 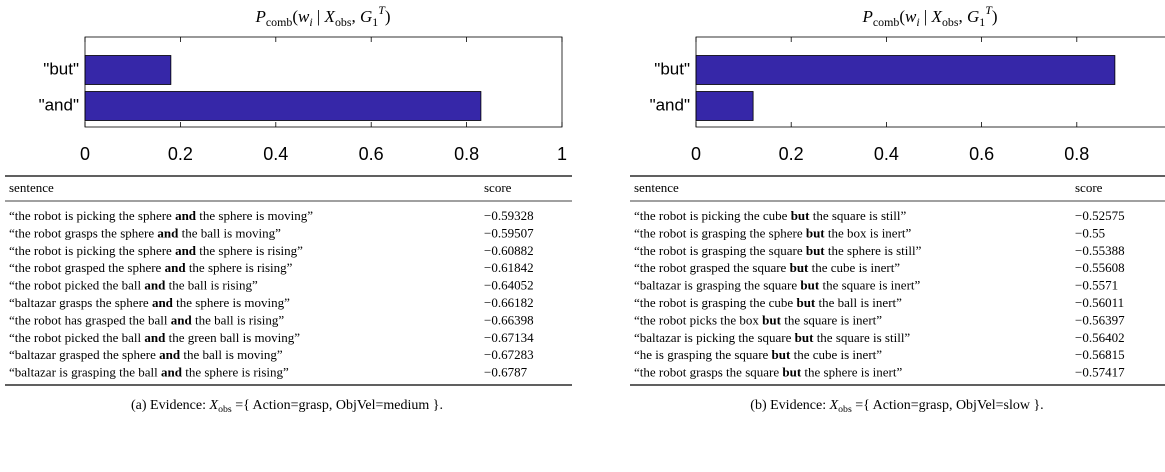 What do you see at coordinates (861, 337) in the screenshot?
I see `text-segment: the square is still”` at bounding box center [861, 337].